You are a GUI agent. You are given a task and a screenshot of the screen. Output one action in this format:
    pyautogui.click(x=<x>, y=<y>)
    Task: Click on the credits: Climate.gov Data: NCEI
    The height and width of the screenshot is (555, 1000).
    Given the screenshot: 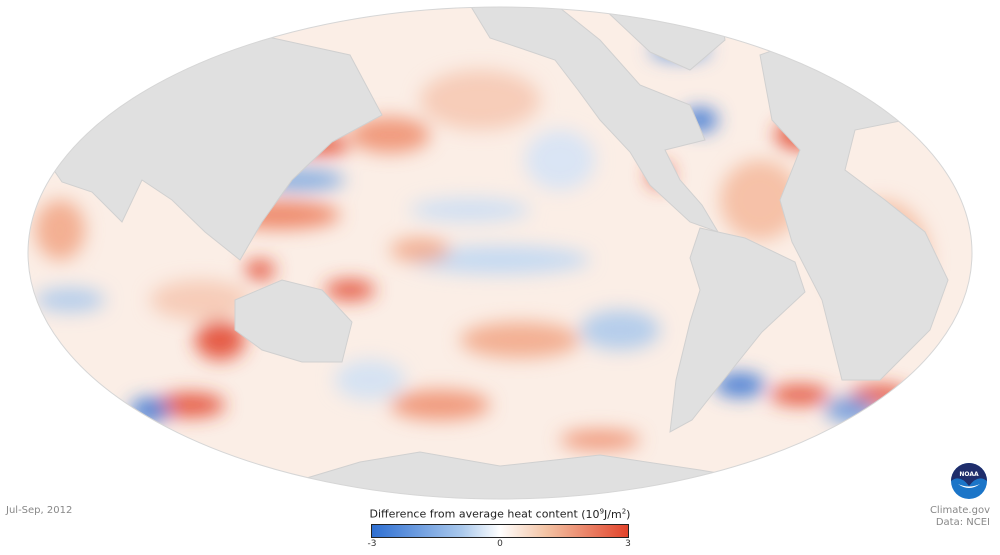 What is the action you would take?
    pyautogui.click(x=960, y=517)
    